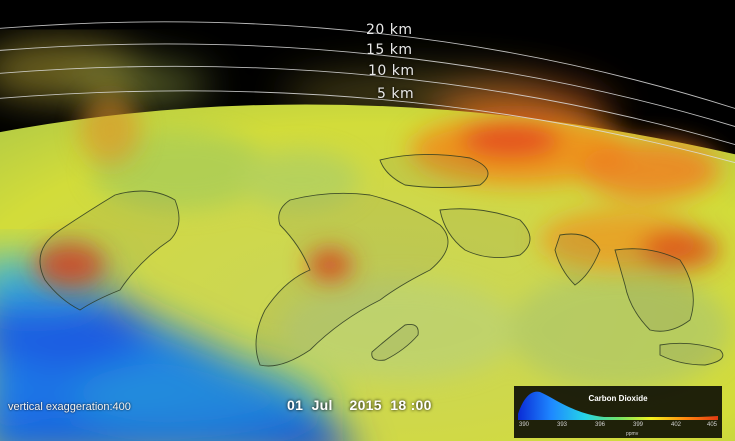 The image size is (735, 441). What do you see at coordinates (712, 425) in the screenshot?
I see `colorbar-tick: 405` at bounding box center [712, 425].